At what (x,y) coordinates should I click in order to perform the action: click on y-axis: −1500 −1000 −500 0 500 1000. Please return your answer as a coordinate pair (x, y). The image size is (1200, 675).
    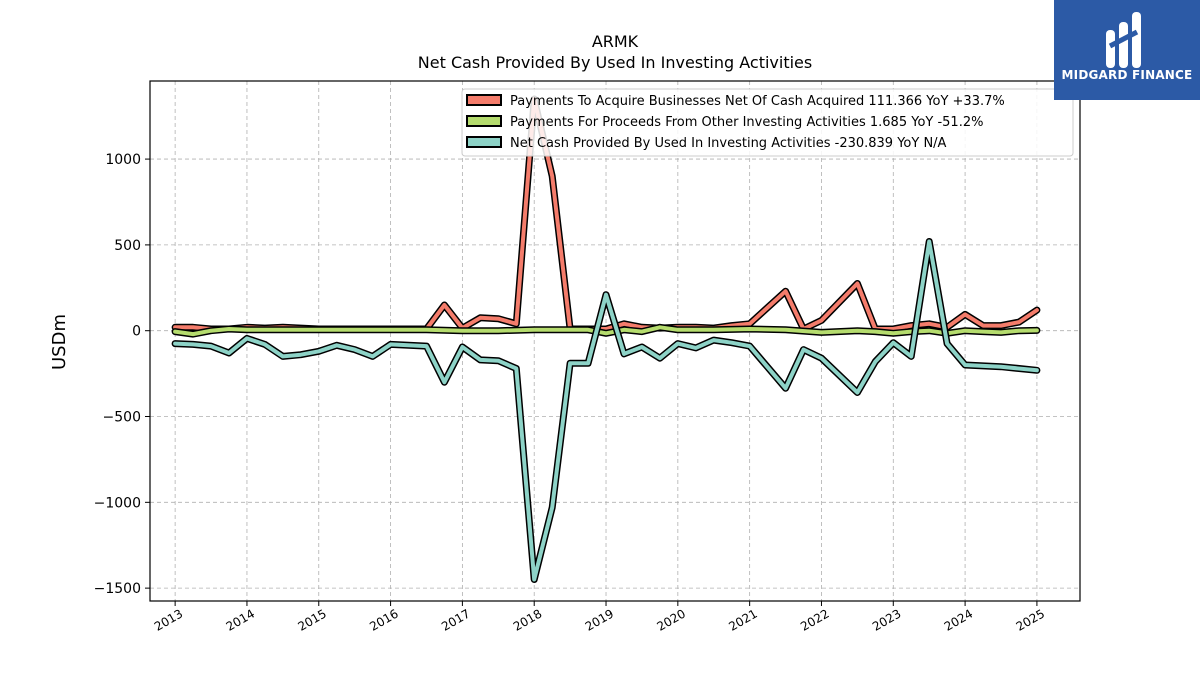
    Looking at the image, I should click on (122, 374).